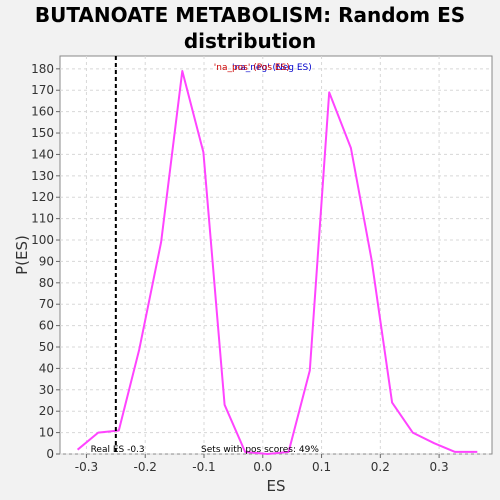 The image size is (500, 500). I want to click on y-tick-label: 60, so click(46, 326).